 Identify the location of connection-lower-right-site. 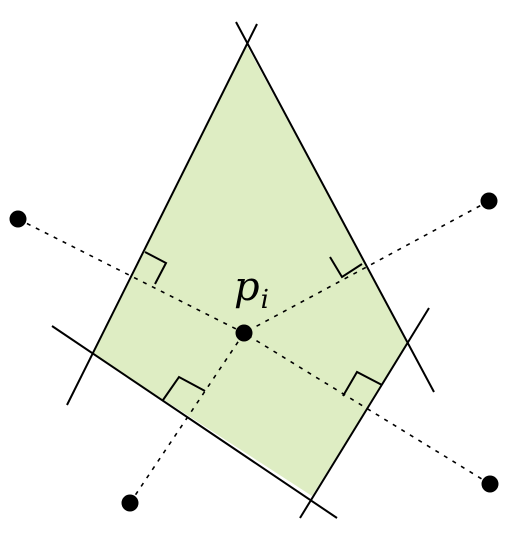
(367, 408).